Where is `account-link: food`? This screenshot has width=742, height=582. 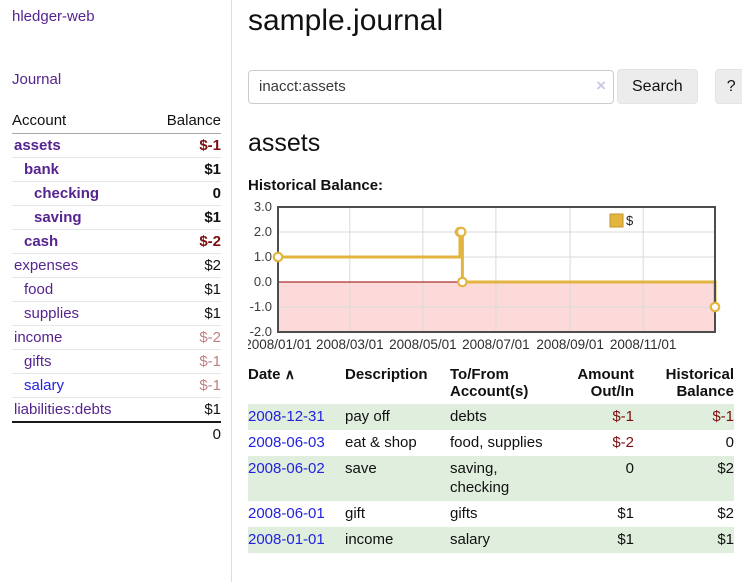
account-link: food is located at coordinates (39, 289).